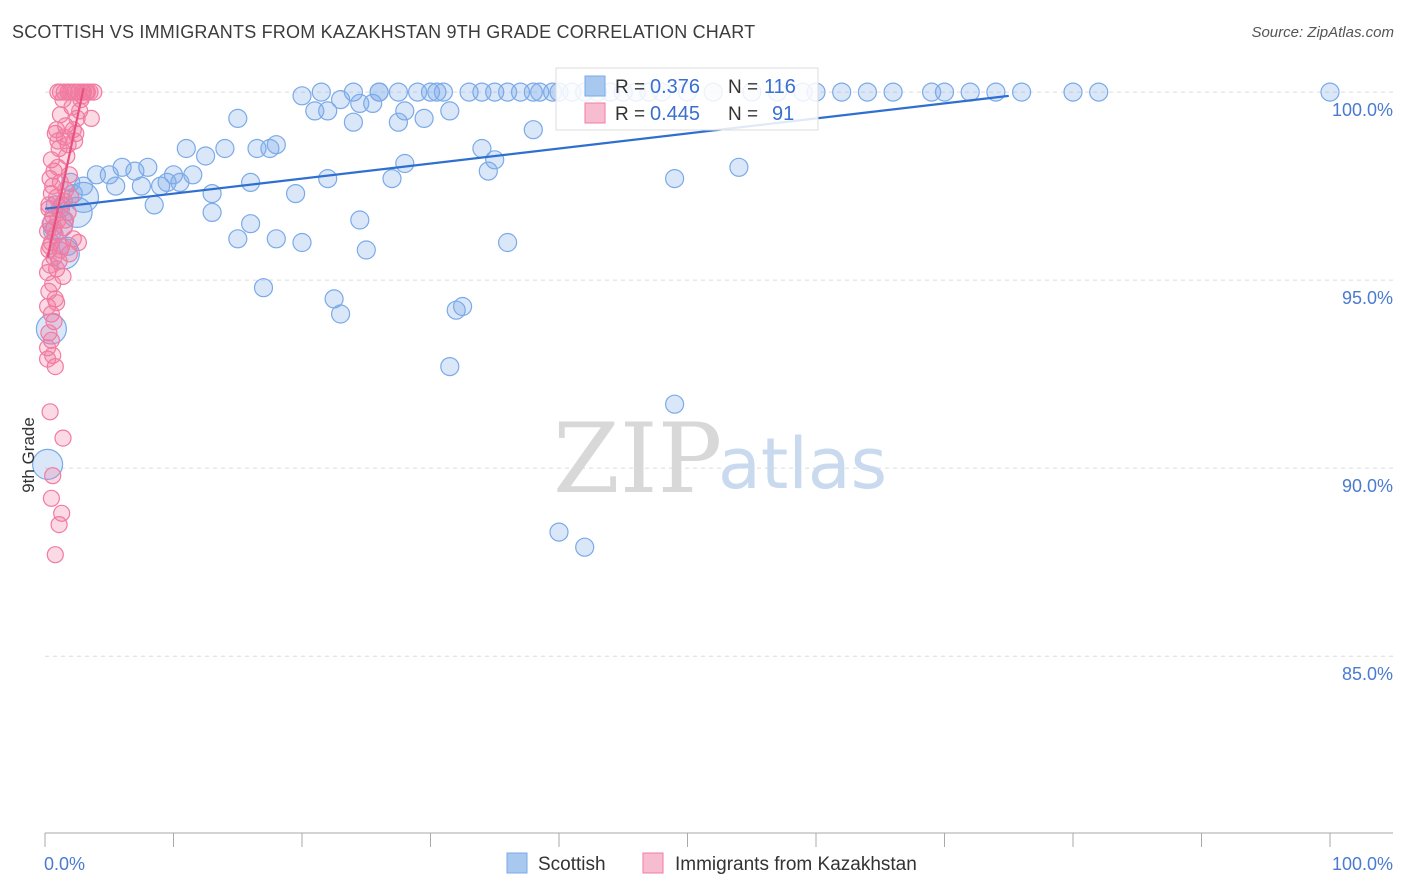  Describe the element at coordinates (675, 87) in the screenshot. I see `scottish-r-value: 0.376` at that location.